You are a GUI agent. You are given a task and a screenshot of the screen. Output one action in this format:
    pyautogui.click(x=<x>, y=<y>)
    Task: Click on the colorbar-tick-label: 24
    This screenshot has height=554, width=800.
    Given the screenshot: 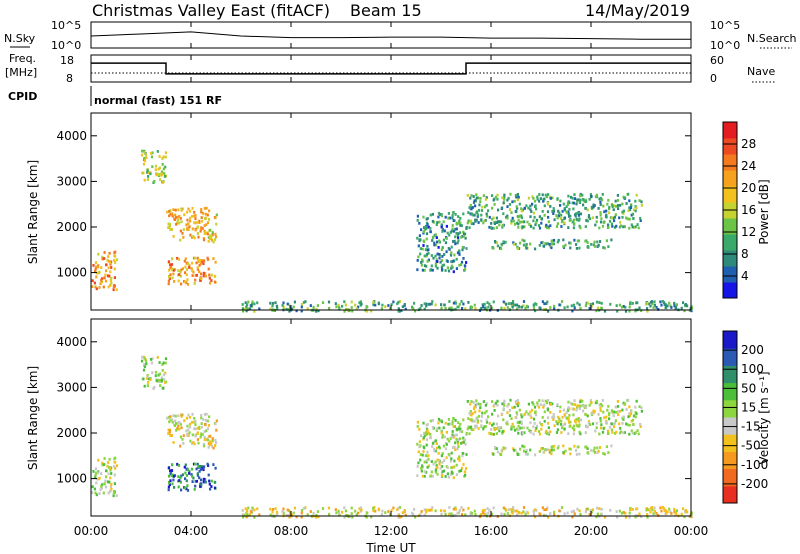 What is the action you would take?
    pyautogui.click(x=748, y=166)
    